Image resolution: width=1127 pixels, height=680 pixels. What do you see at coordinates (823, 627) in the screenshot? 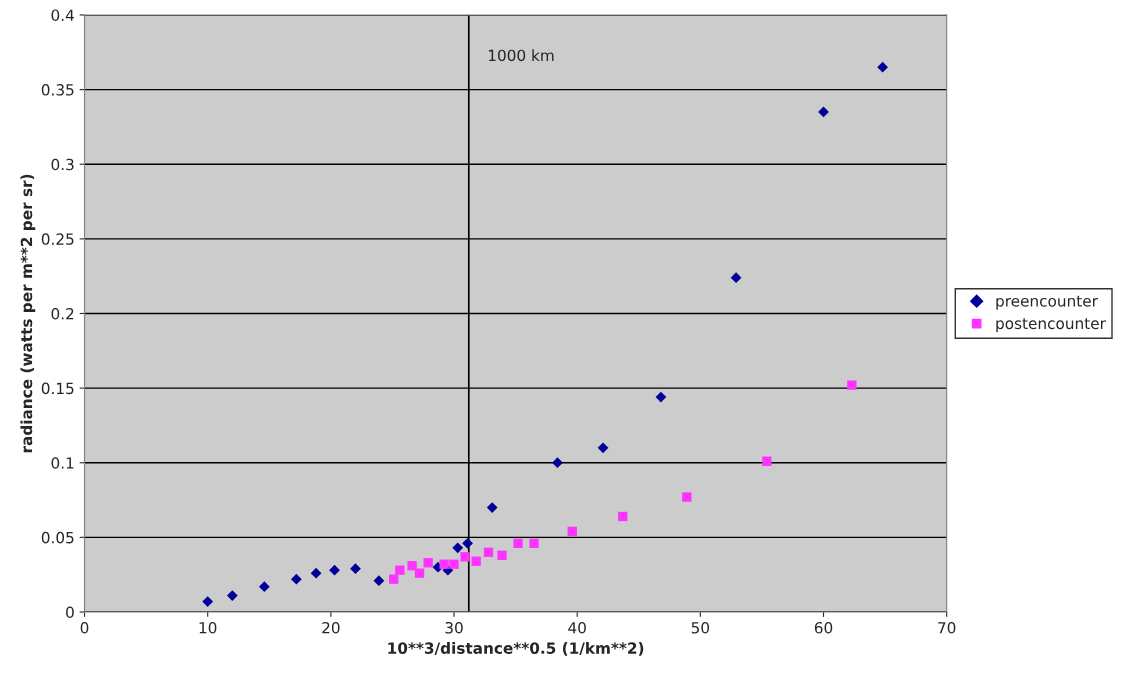
I see `x-tick-label: 60` at bounding box center [823, 627].